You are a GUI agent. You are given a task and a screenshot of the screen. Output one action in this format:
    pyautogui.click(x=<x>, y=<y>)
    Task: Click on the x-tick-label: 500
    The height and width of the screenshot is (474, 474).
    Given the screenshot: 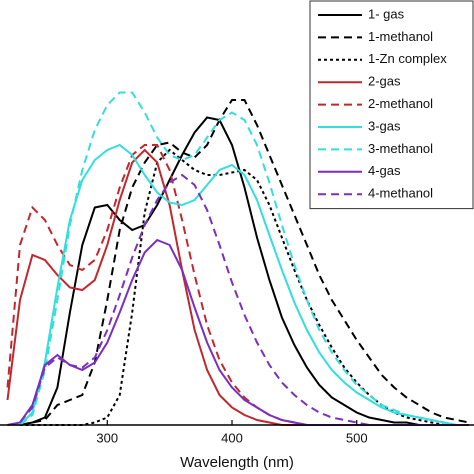 What is the action you would take?
    pyautogui.click(x=357, y=437)
    